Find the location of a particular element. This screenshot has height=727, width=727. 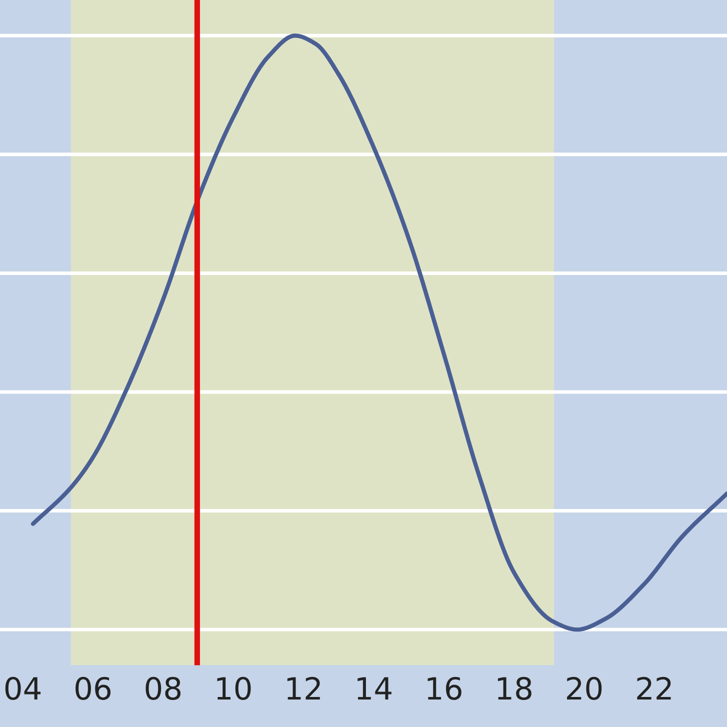

x-tick-label: 16 is located at coordinates (445, 688).